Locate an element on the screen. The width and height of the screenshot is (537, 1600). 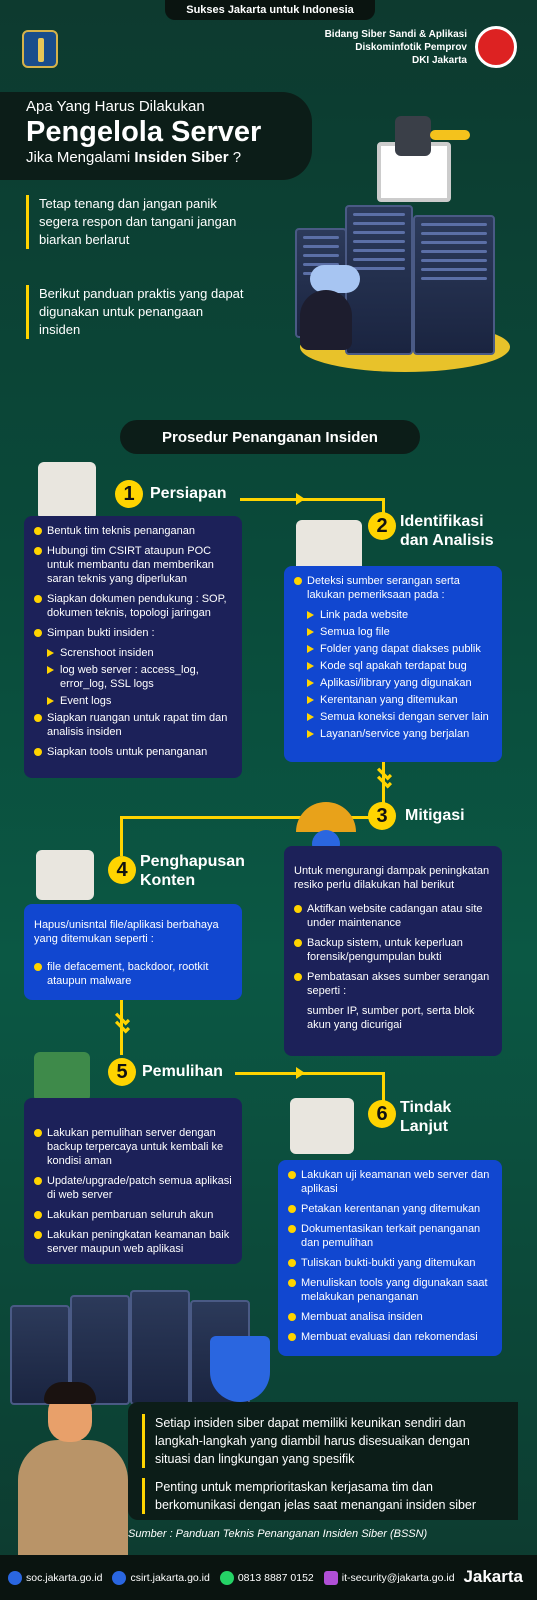
title-line3-post: ? is located at coordinates (235, 157).